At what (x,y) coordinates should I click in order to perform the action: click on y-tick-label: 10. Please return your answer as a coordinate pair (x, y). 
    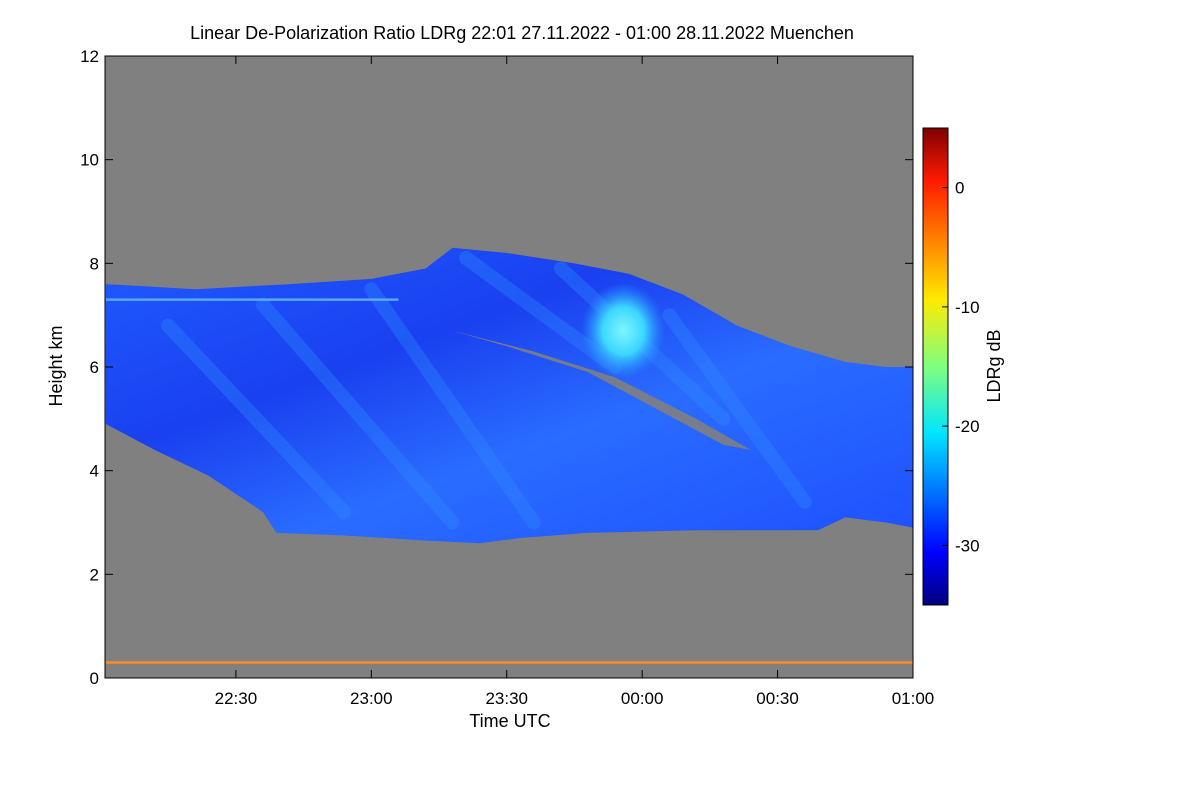
    Looking at the image, I should click on (89, 160).